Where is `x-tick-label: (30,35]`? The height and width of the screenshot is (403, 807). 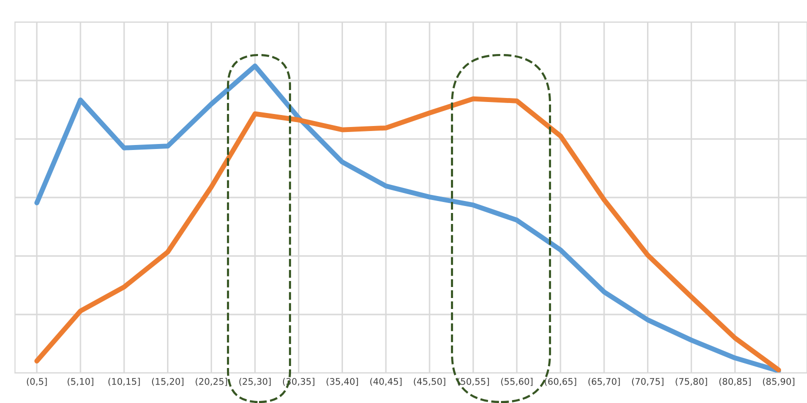 x-tick-label: (30,35] is located at coordinates (298, 382).